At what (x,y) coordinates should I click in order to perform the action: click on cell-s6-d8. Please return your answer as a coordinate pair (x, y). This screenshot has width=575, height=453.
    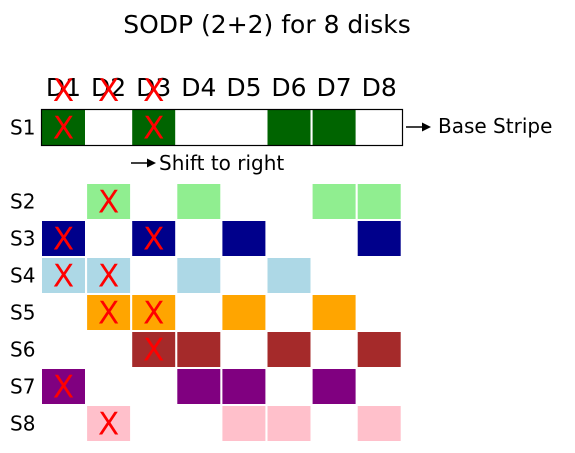
    Looking at the image, I should click on (379, 349).